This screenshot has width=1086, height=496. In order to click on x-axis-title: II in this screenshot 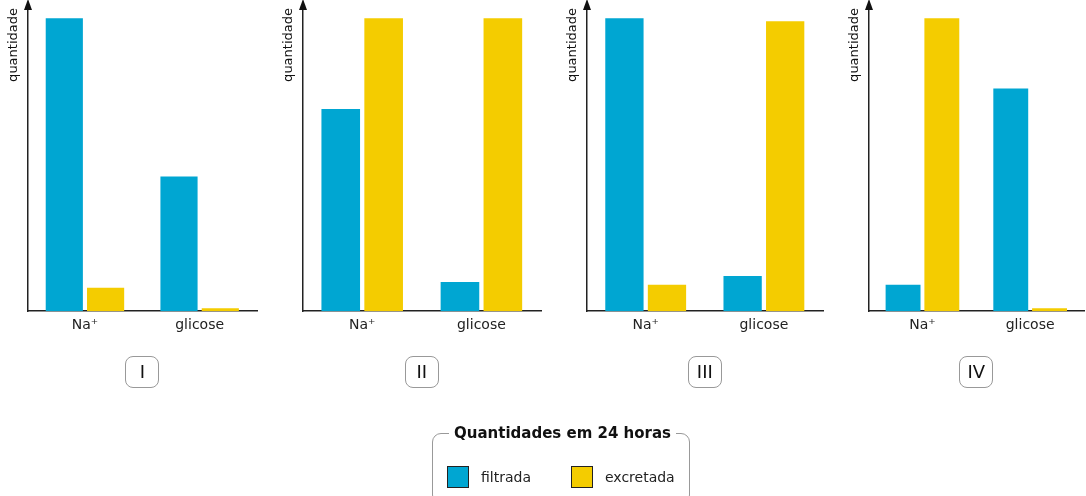, I will do `click(421, 372)`.